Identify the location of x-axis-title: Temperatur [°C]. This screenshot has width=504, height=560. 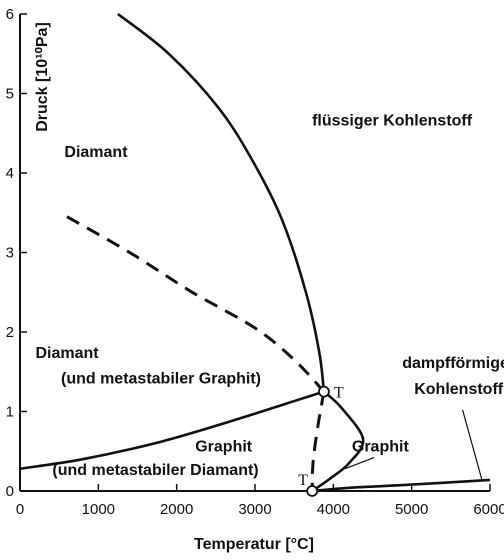
(254, 544).